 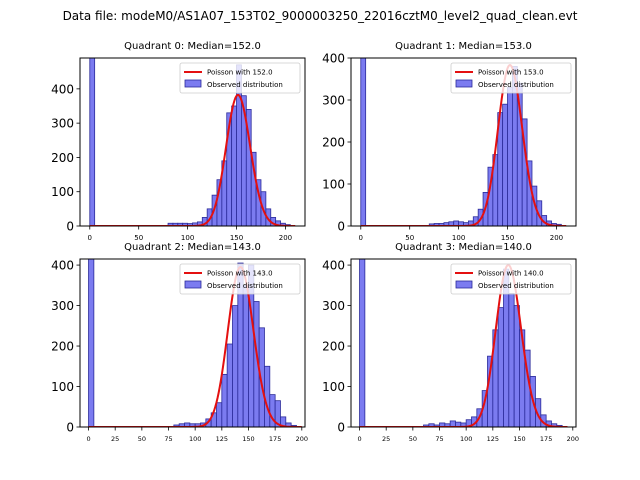 I want to click on legend: Poisson with 153.0 Observed distribution, so click(x=511, y=78).